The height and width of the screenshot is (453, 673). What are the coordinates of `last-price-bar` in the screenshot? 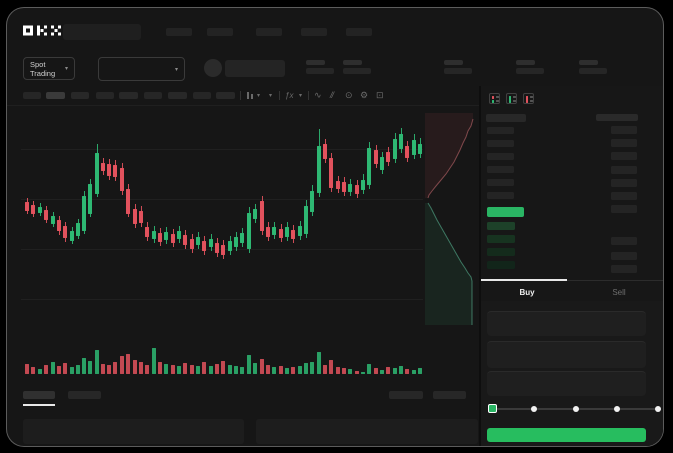 It's located at (505, 212).